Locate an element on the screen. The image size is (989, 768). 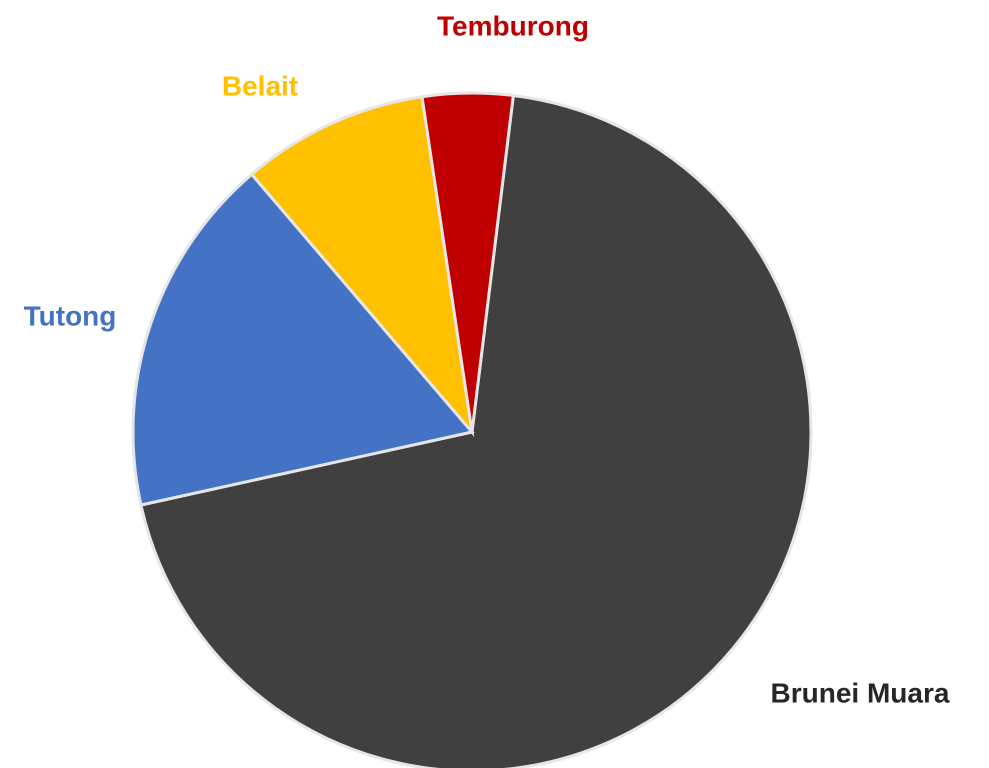
slice-label: Tutong is located at coordinates (70, 315).